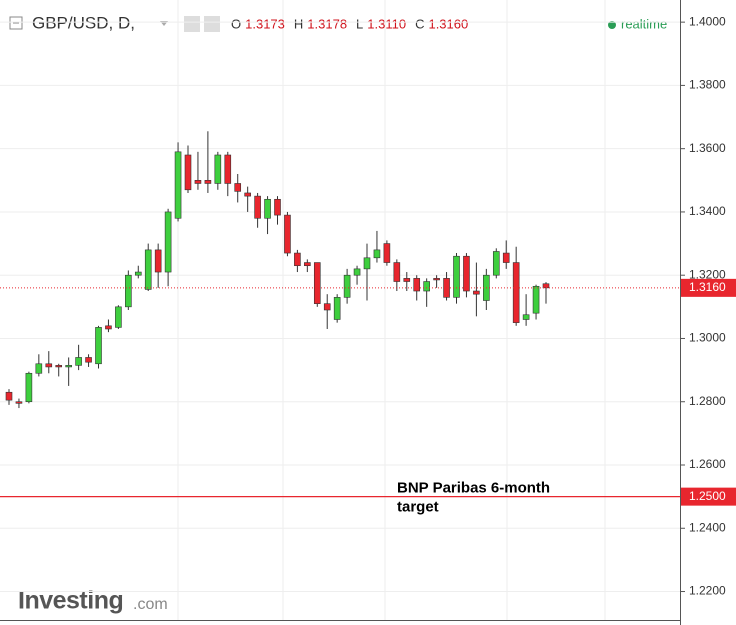  Describe the element at coordinates (707, 591) in the screenshot. I see `y-tick-label: 1.2200` at that location.